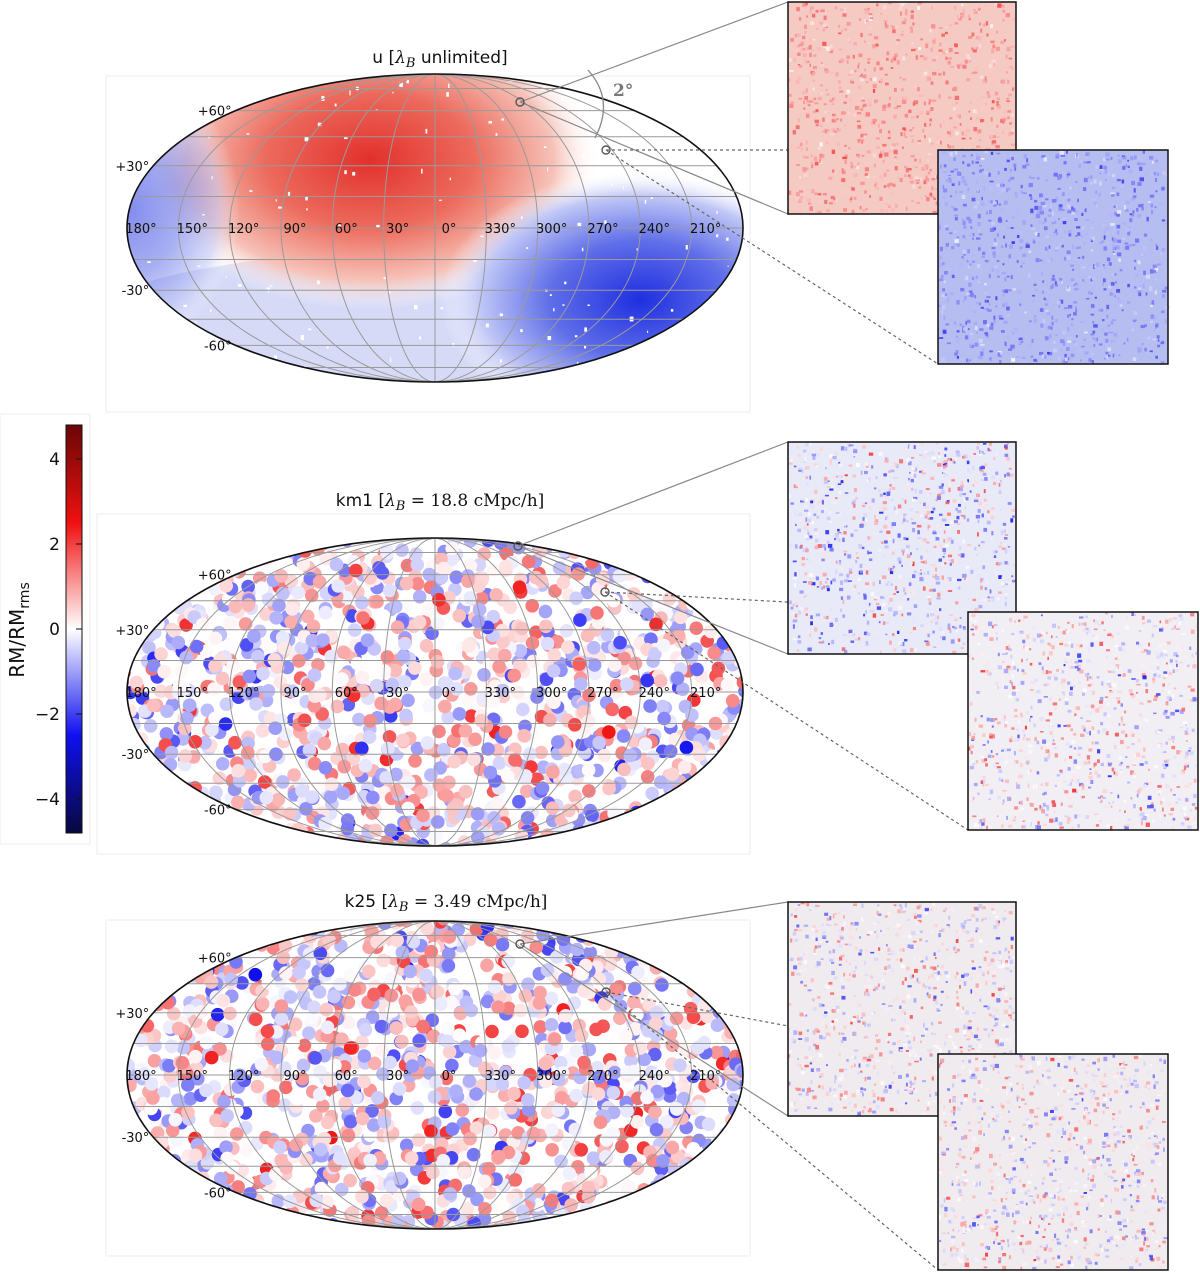 The image size is (1200, 1273). I want to click on longitude-label: 30°, so click(397, 693).